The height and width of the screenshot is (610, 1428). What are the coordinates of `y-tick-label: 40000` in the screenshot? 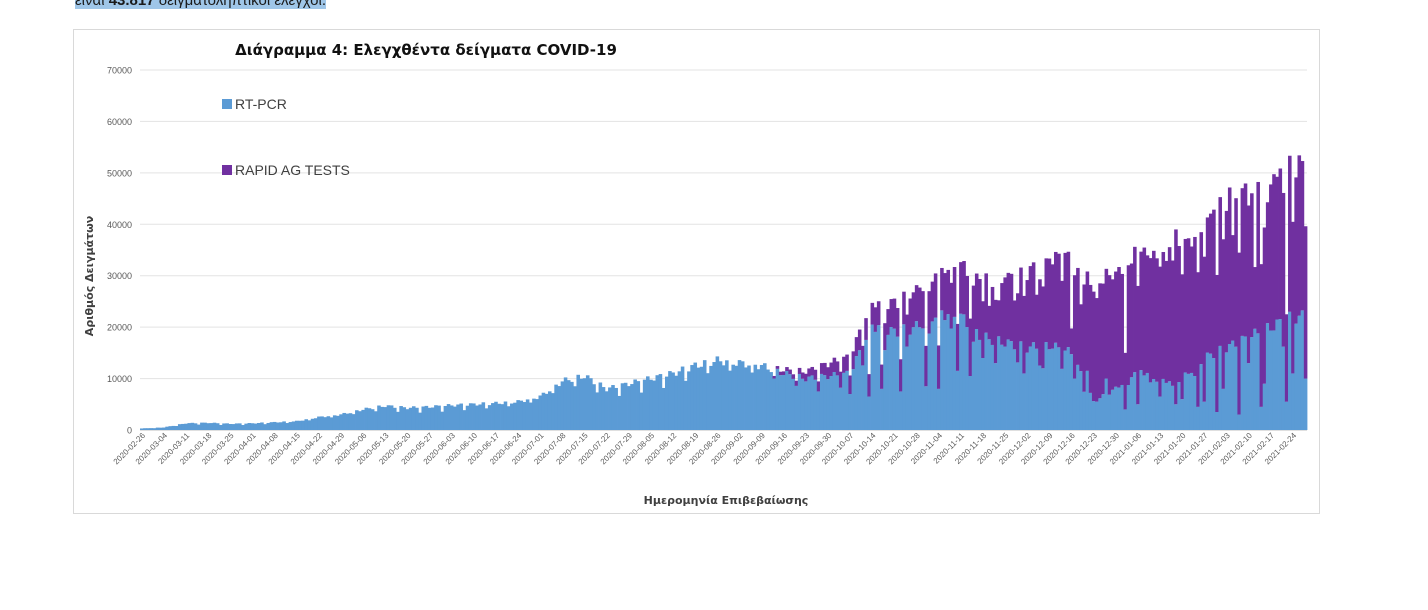 It's located at (119, 225).